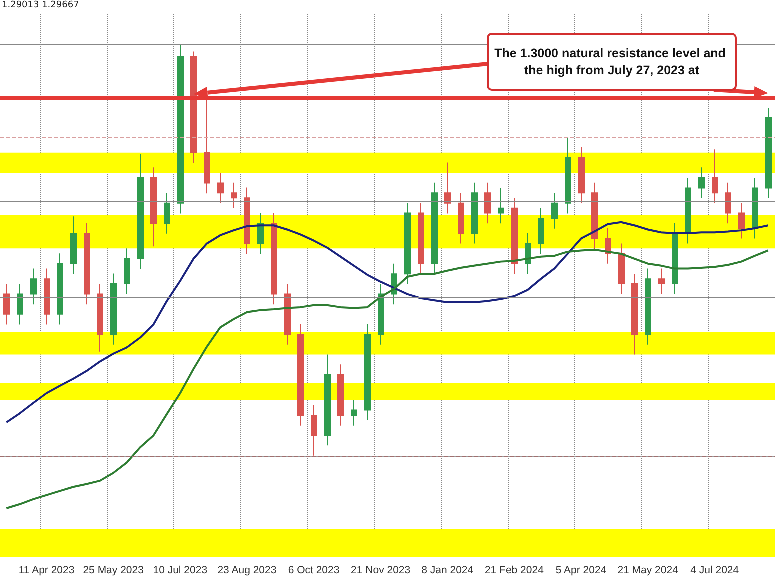  I want to click on x-tick-label: 11 Apr 2023, so click(46, 570).